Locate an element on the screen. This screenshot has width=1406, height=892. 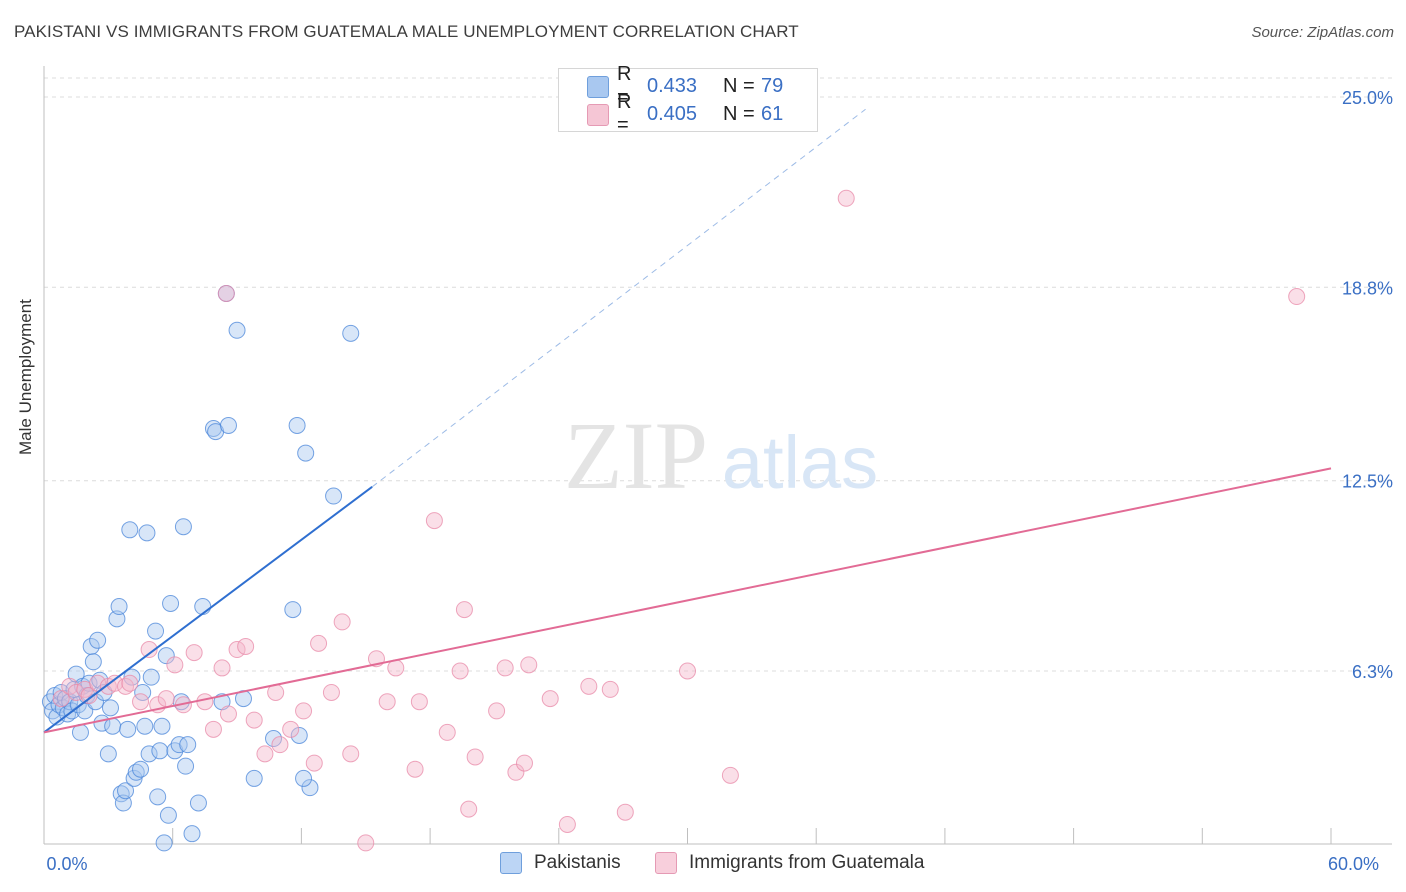
y-tick-label: 6.3% is located at coordinates (1372, 672).